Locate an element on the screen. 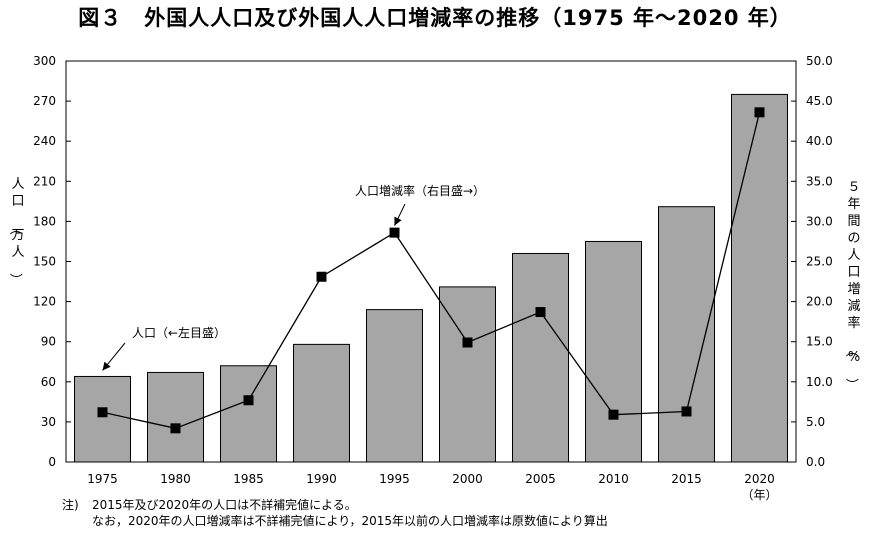  x-tick-label: 1975 is located at coordinates (102, 479).